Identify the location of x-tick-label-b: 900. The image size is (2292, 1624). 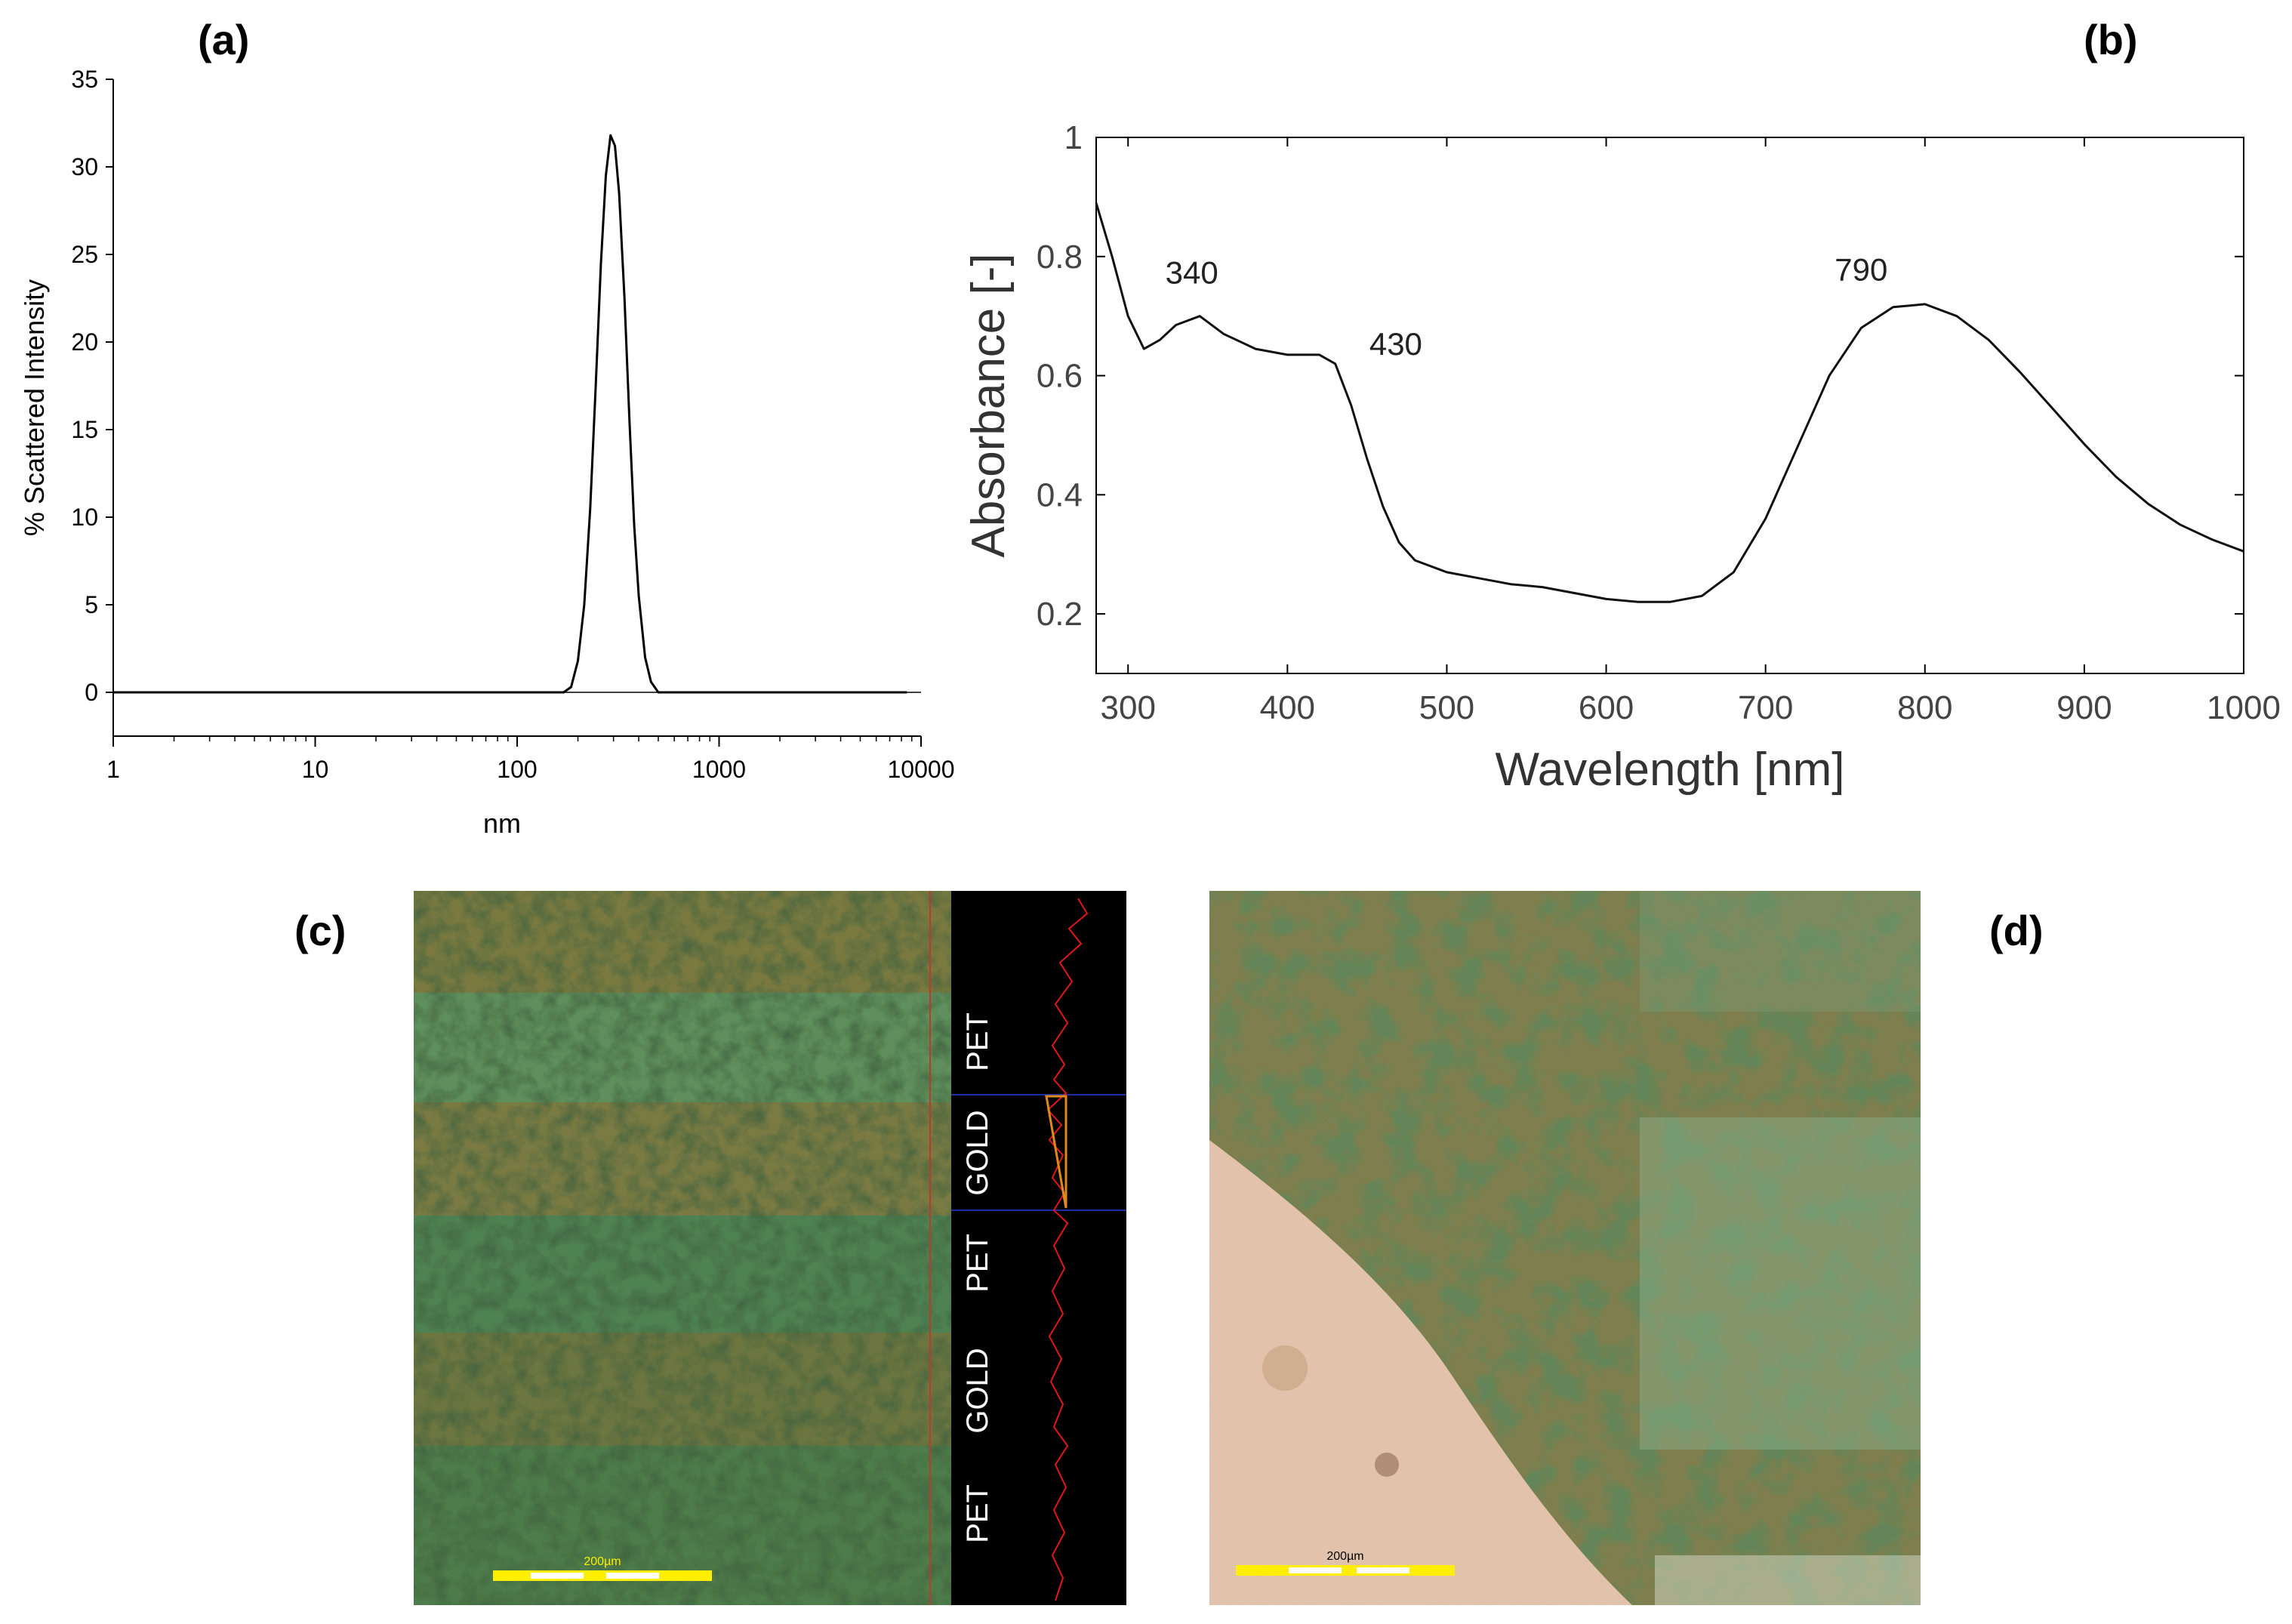
(2084, 708).